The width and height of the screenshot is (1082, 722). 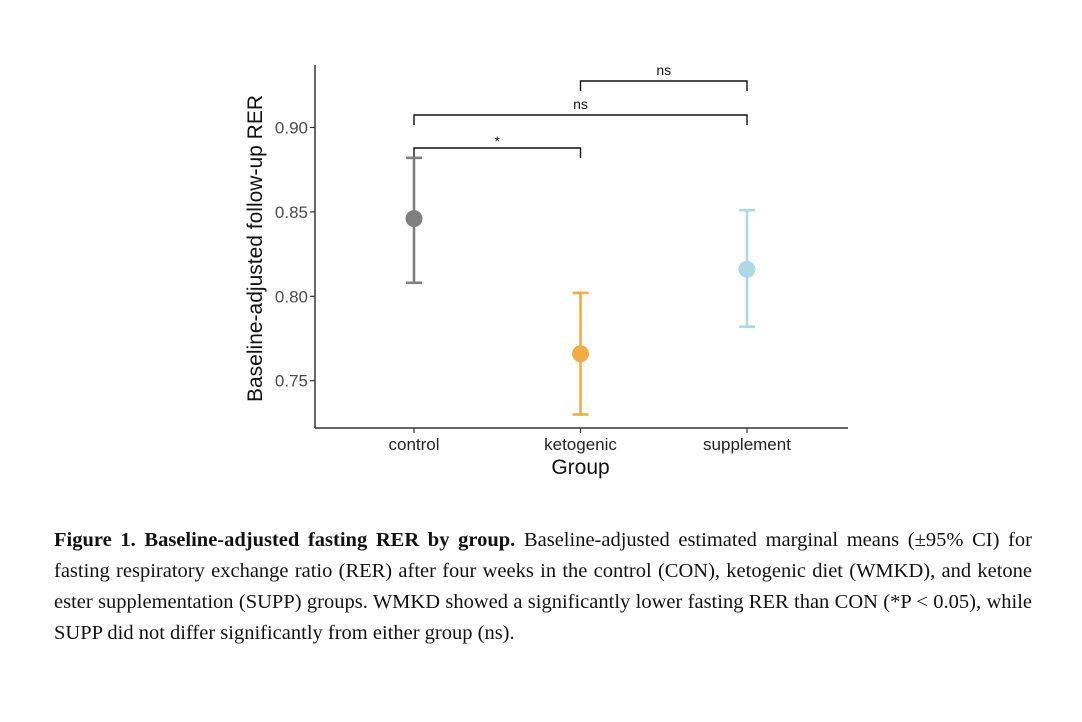 I want to click on y-tick-label: 0.80, so click(x=291, y=296).